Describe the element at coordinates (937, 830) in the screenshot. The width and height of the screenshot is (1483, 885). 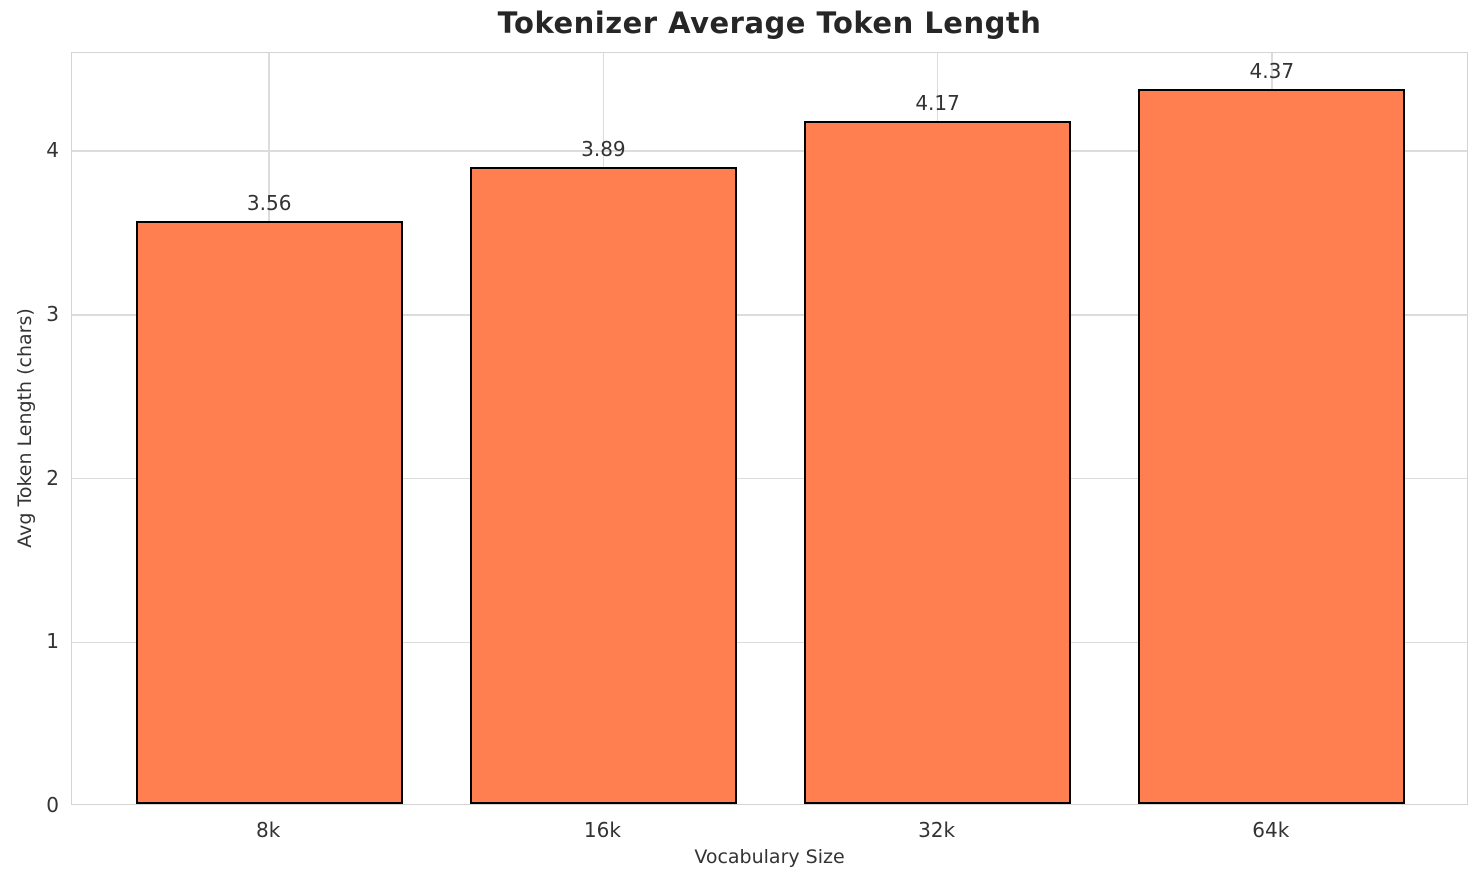
I see `x-tick-label: 32k` at that location.